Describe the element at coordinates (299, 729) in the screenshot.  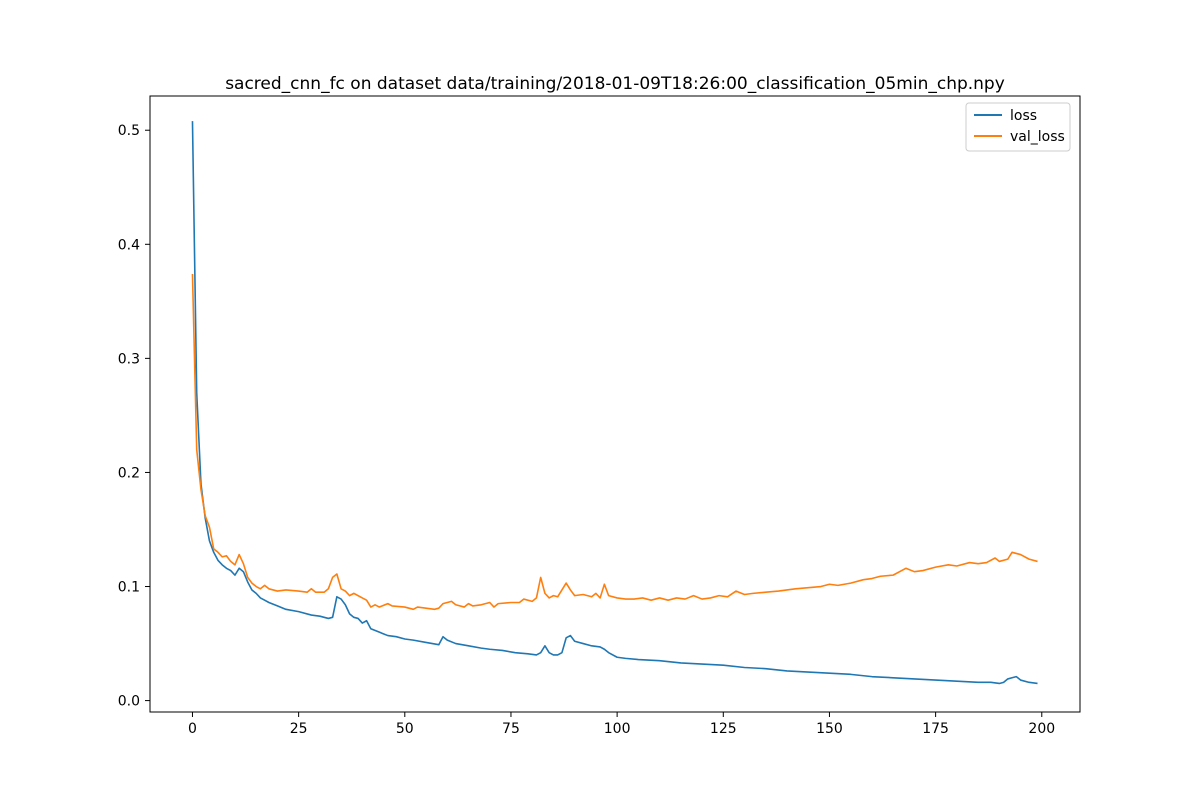
I see `x-tick-label: 25` at that location.